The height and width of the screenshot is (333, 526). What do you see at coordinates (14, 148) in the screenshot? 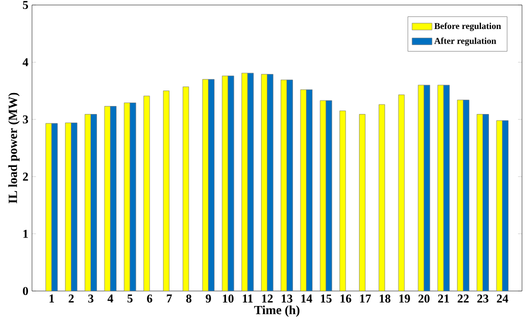
I see `y-axis-title: IL load power (MW)` at bounding box center [14, 148].